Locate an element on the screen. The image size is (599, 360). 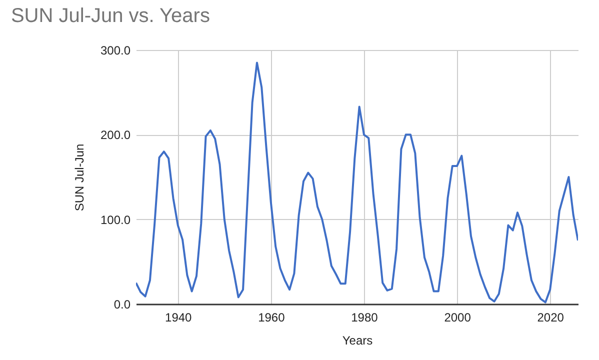
y-axis-title: SUN Jul-Jun is located at coordinates (79, 178).